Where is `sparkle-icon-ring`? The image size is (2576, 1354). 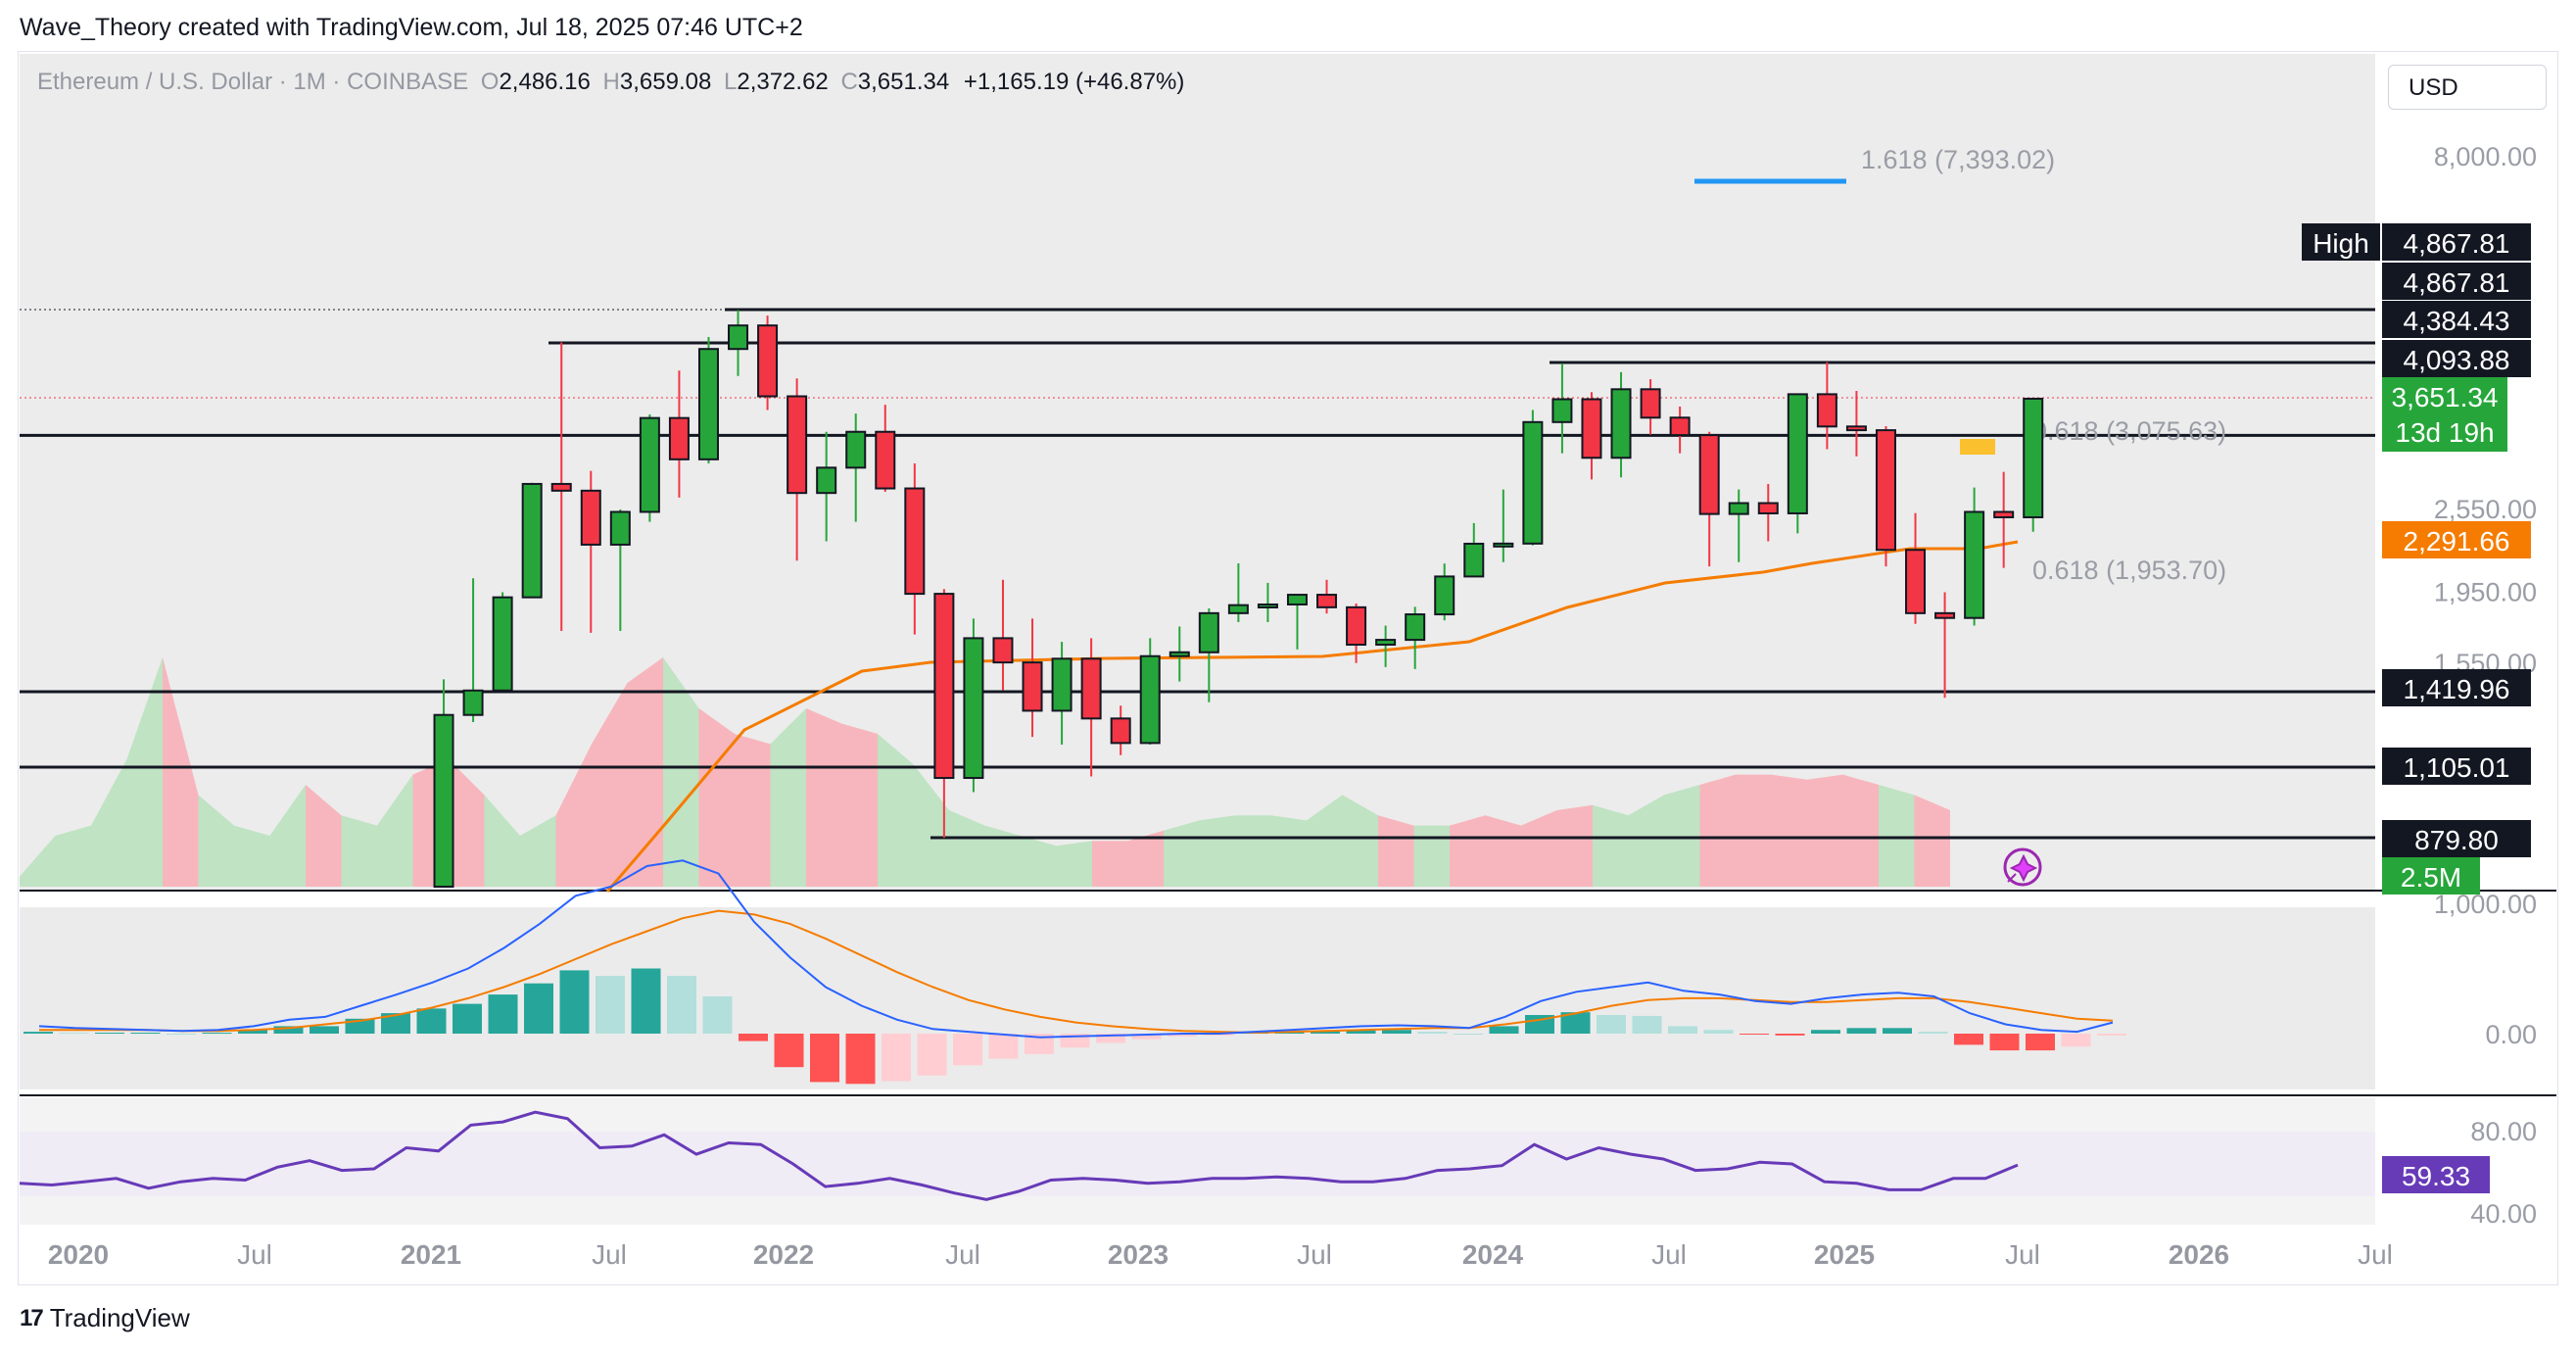 sparkle-icon-ring is located at coordinates (2022, 867).